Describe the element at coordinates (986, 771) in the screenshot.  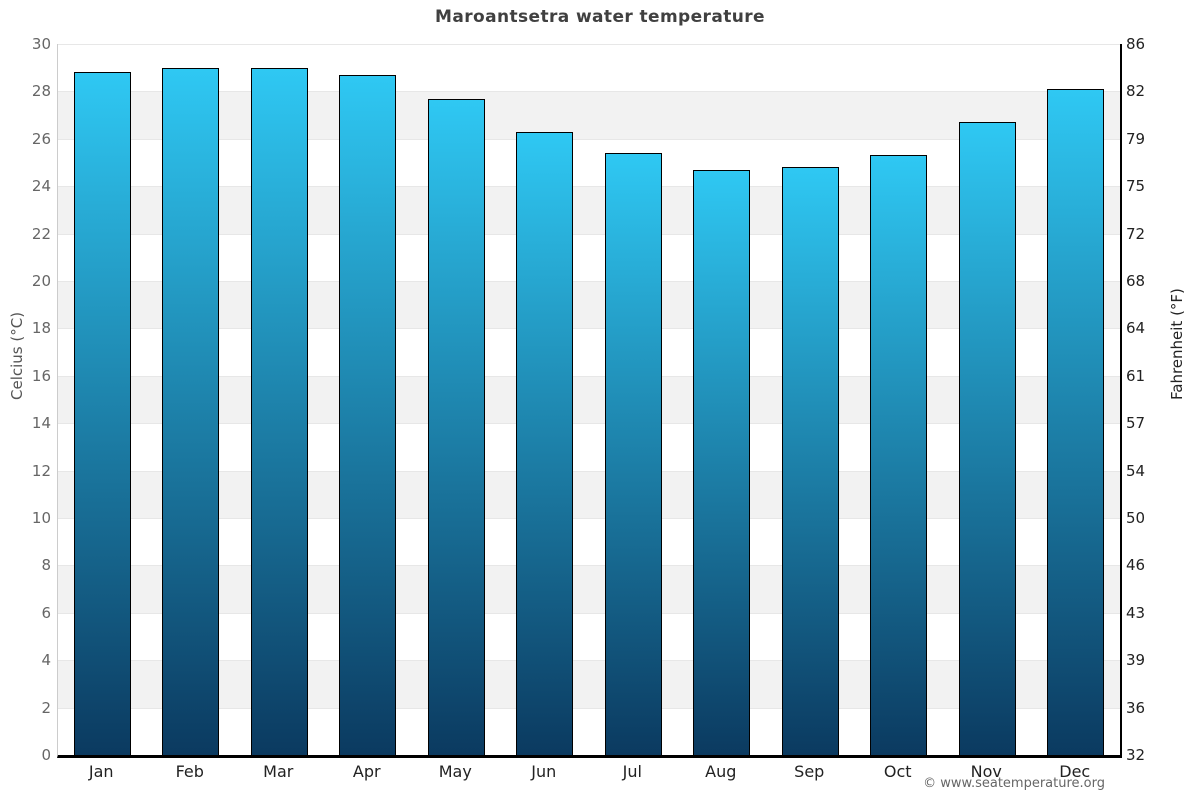
I see `x-axis-label-nov: Nov` at that location.